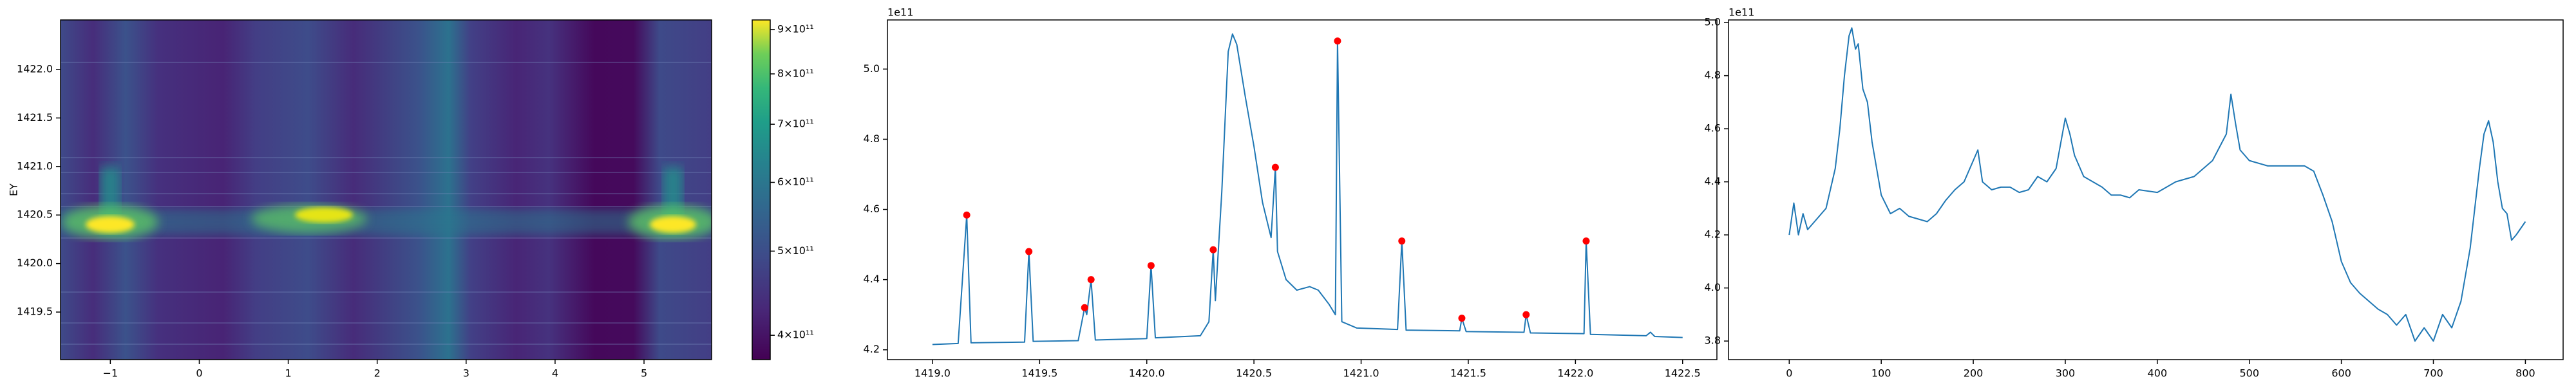 The width and height of the screenshot is (2576, 386). What do you see at coordinates (1683, 373) in the screenshot?
I see `x-tick-label: 1422.5` at bounding box center [1683, 373].